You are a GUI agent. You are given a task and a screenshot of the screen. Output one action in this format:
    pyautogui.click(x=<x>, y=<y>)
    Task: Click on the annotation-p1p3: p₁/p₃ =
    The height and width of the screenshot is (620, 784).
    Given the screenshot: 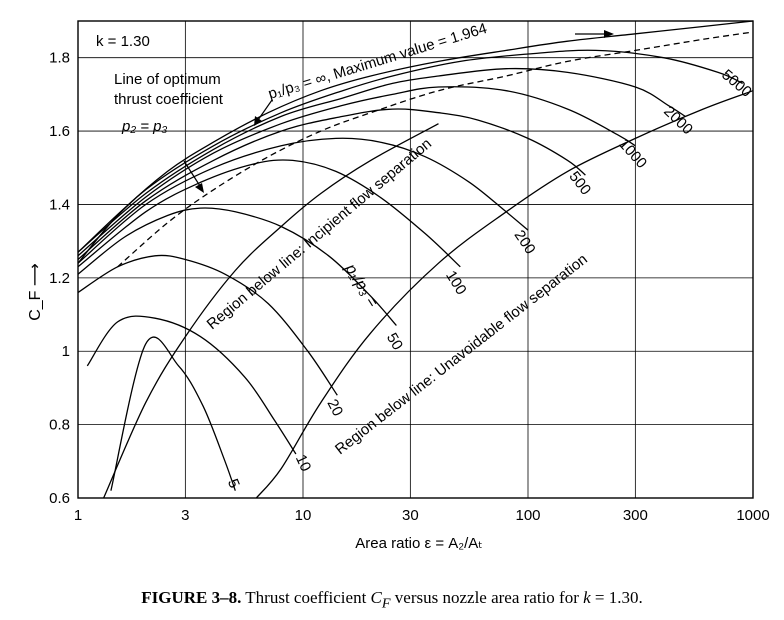 What is the action you would take?
    pyautogui.click(x=361, y=285)
    